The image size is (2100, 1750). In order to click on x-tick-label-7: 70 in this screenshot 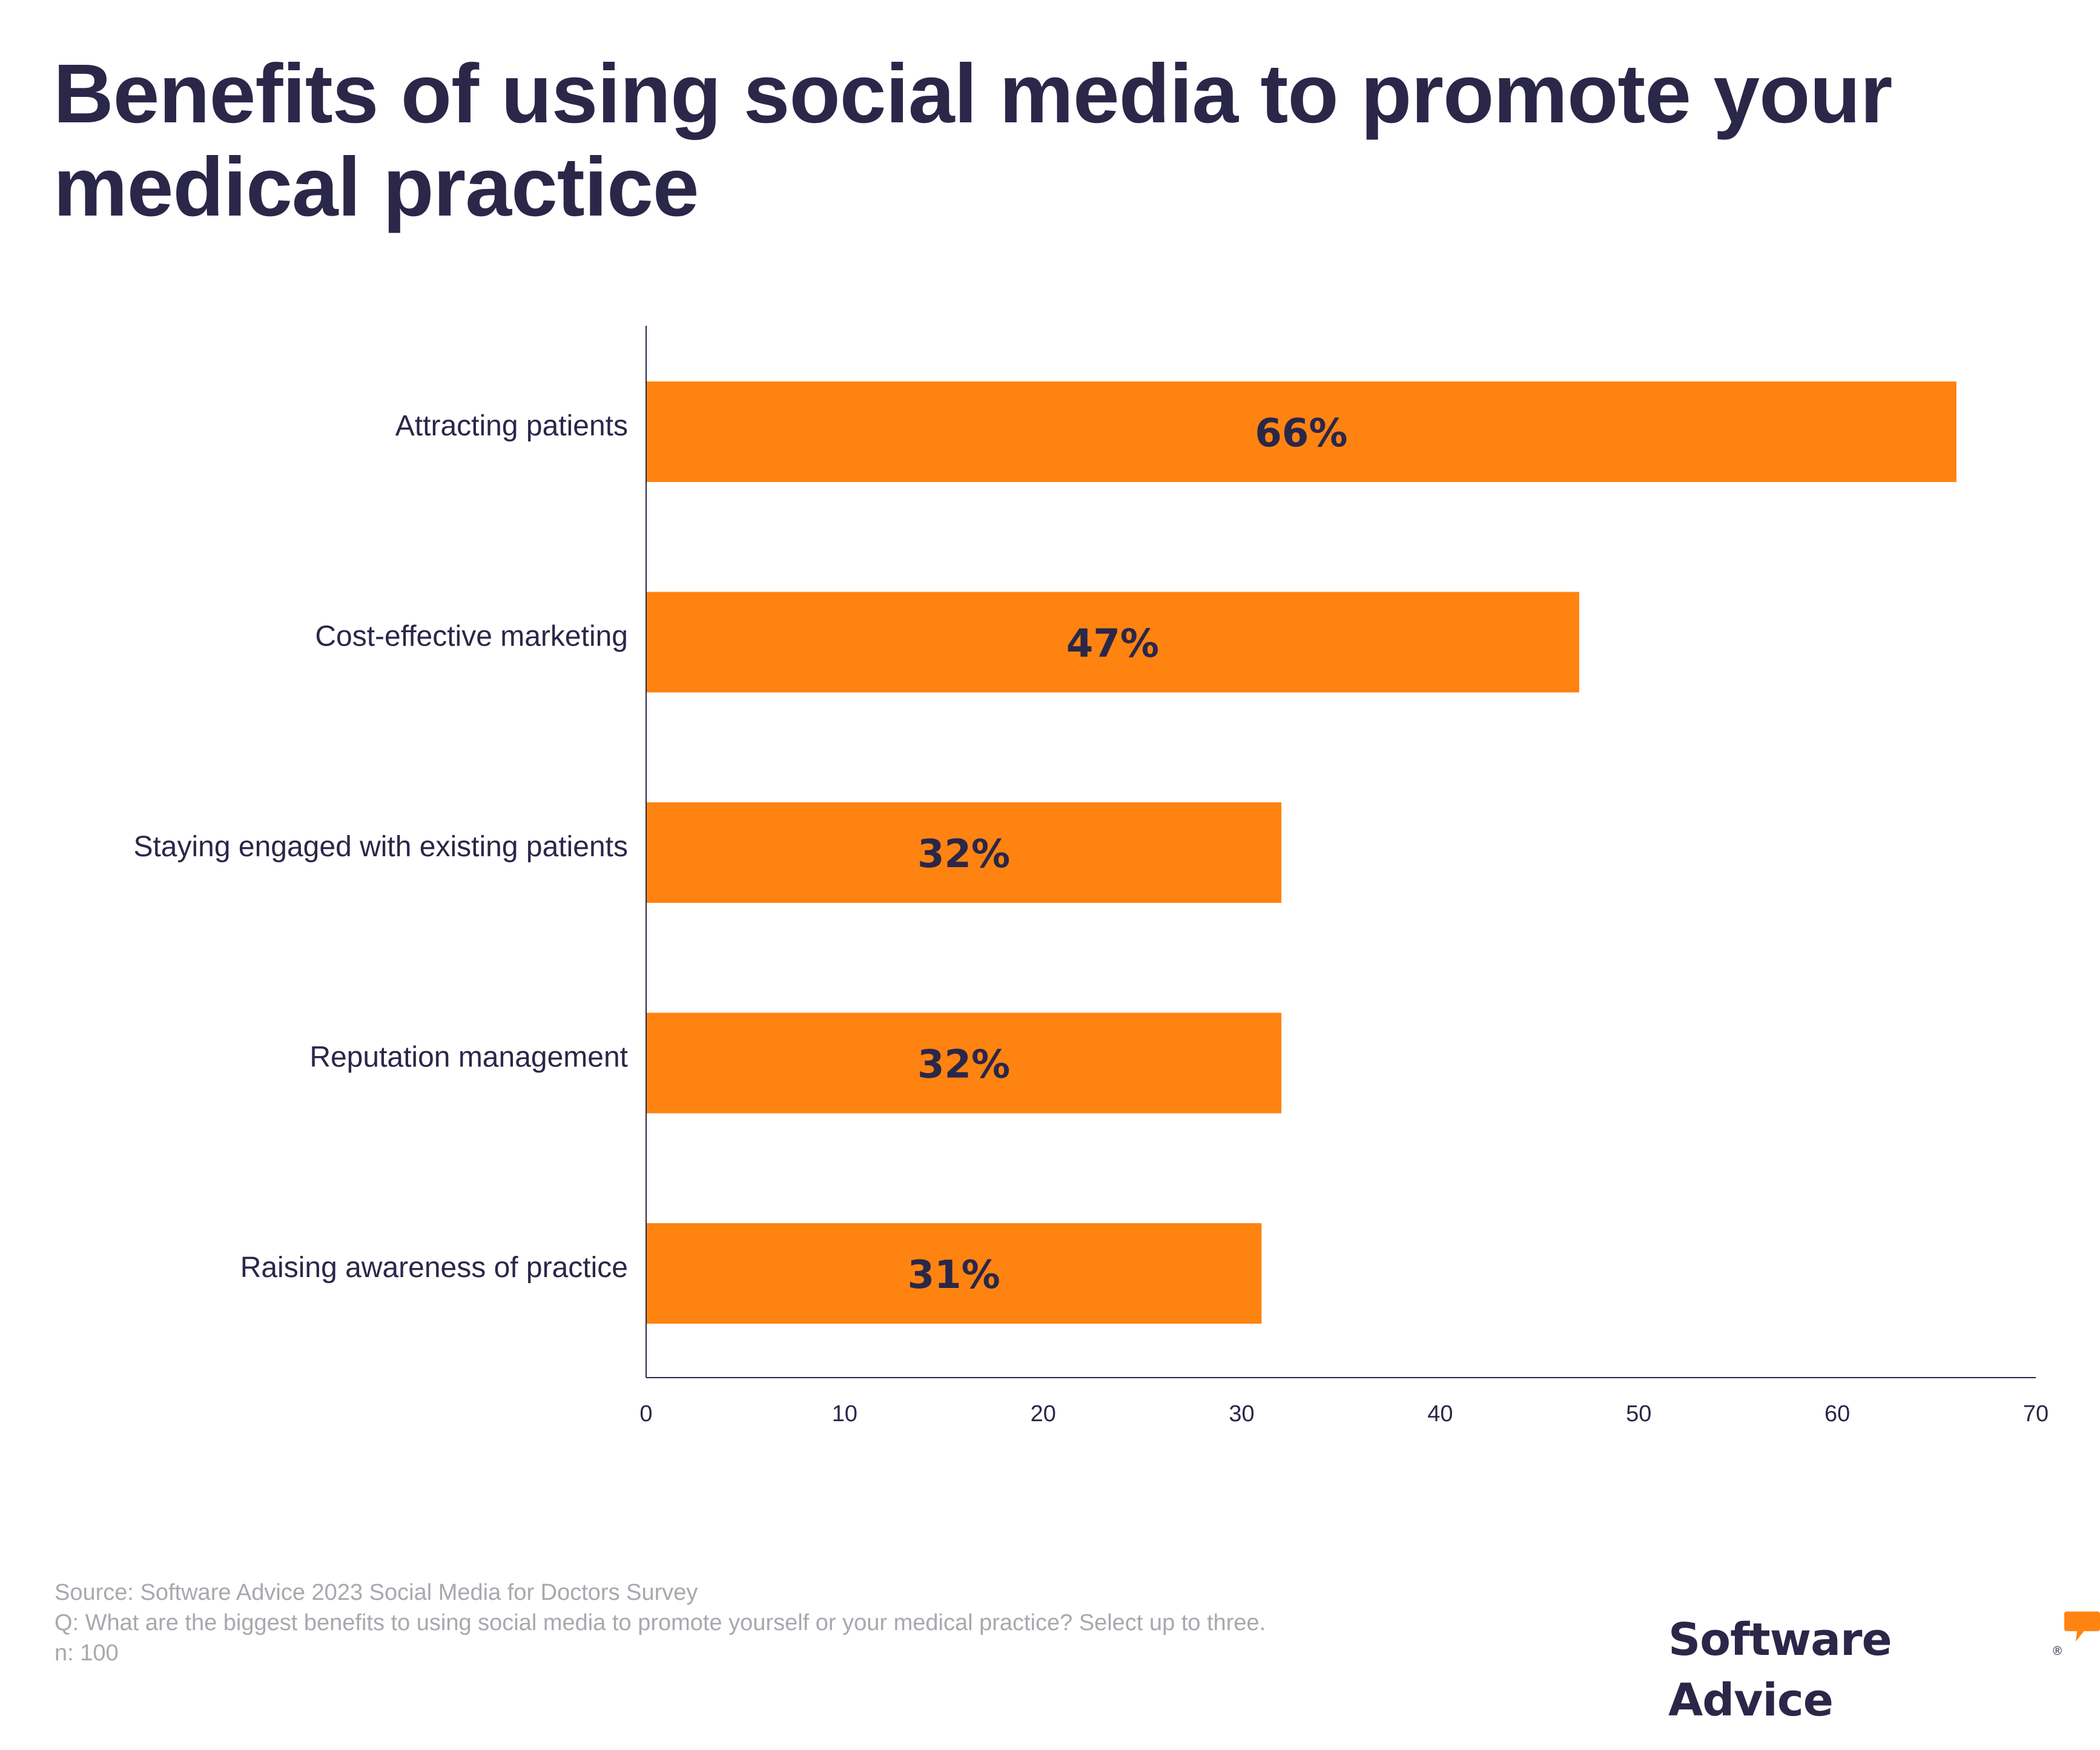, I will do `click(2036, 1414)`.